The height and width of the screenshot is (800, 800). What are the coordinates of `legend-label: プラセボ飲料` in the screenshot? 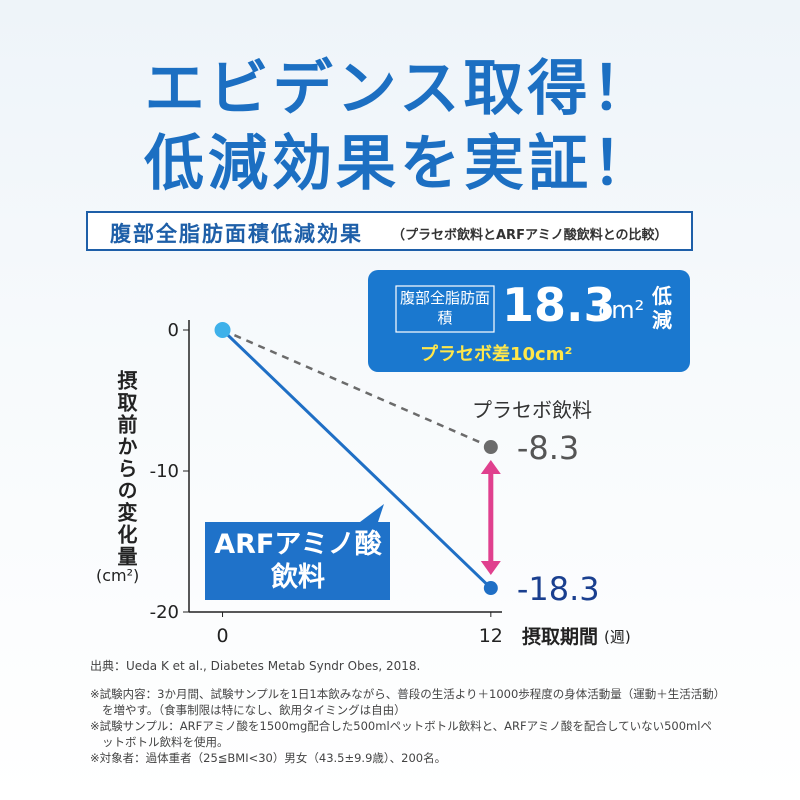 It's located at (532, 410).